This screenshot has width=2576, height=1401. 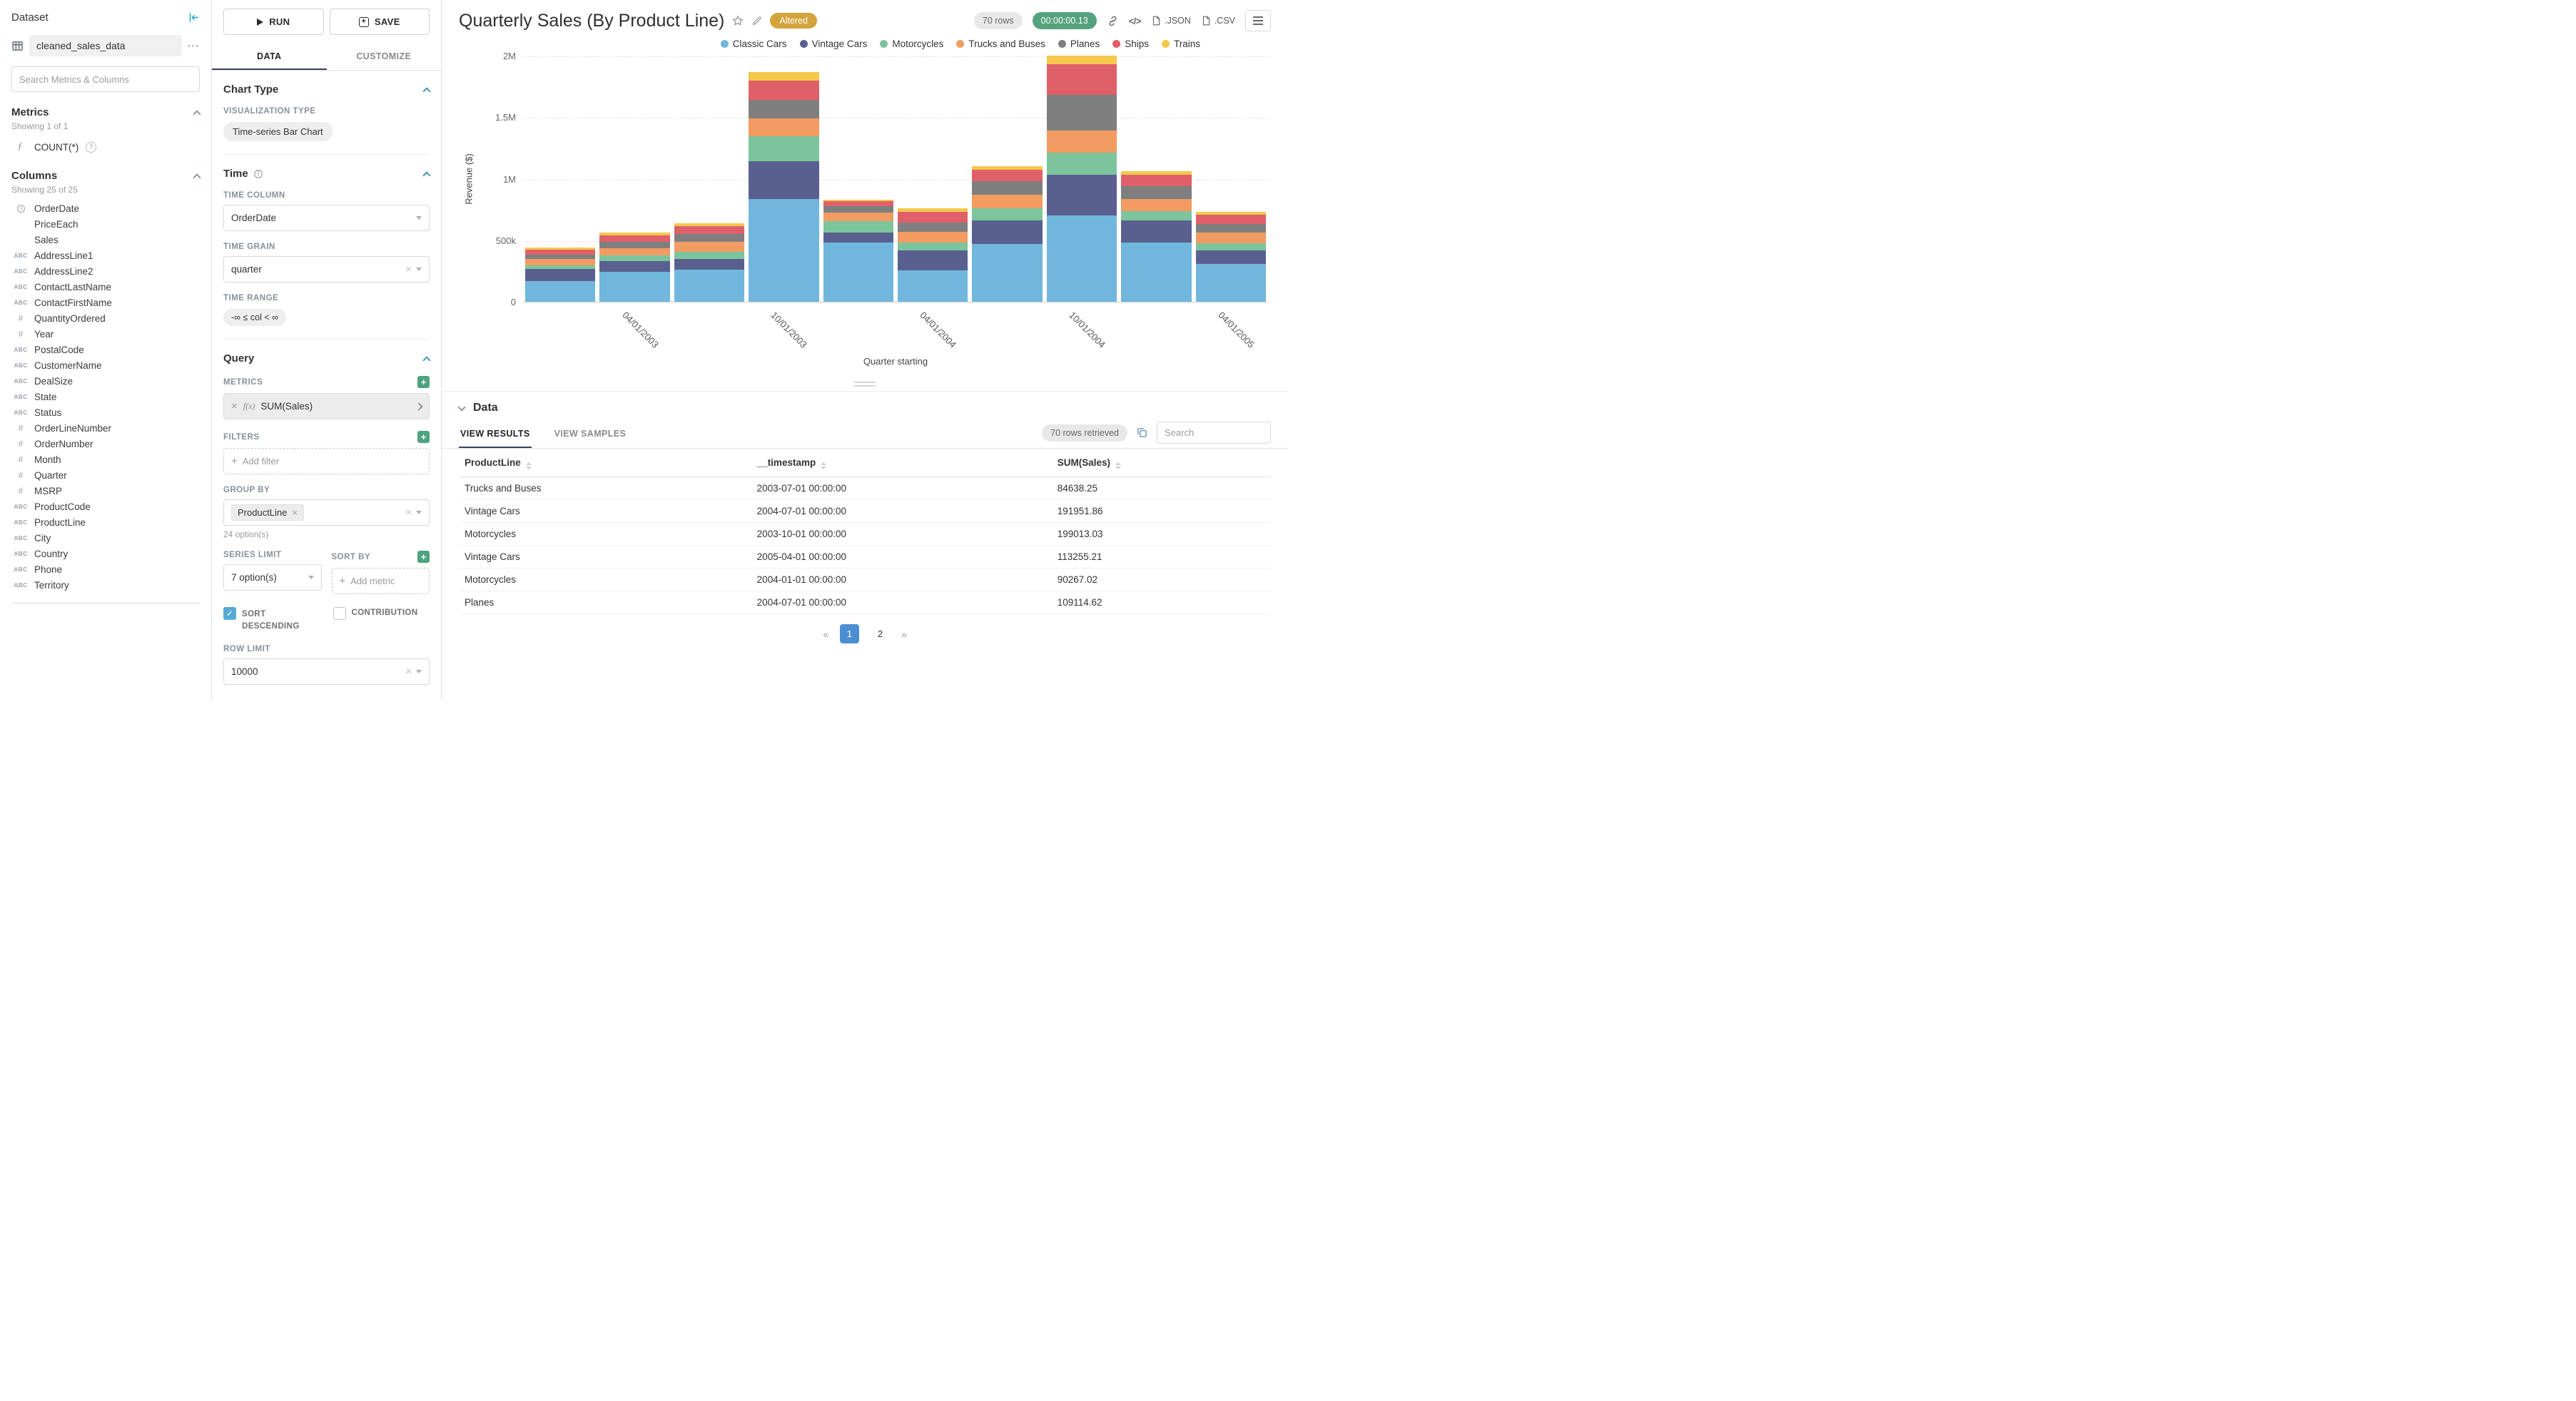 What do you see at coordinates (1113, 21) in the screenshot?
I see `share-link-icon` at bounding box center [1113, 21].